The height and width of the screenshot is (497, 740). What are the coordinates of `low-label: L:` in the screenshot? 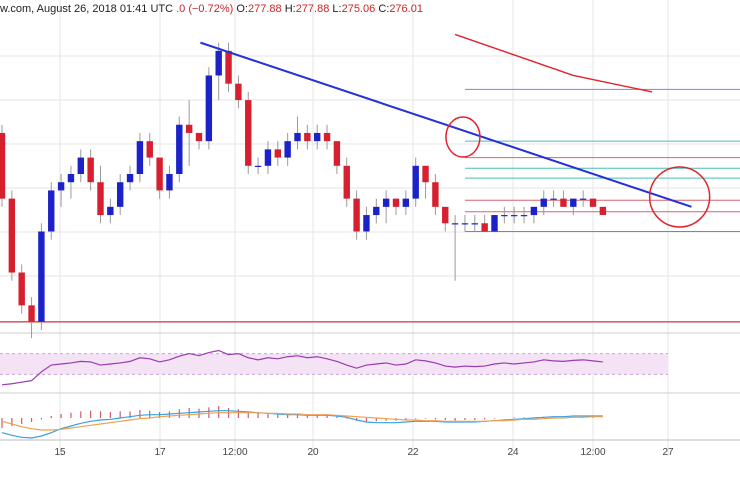 It's located at (337, 9).